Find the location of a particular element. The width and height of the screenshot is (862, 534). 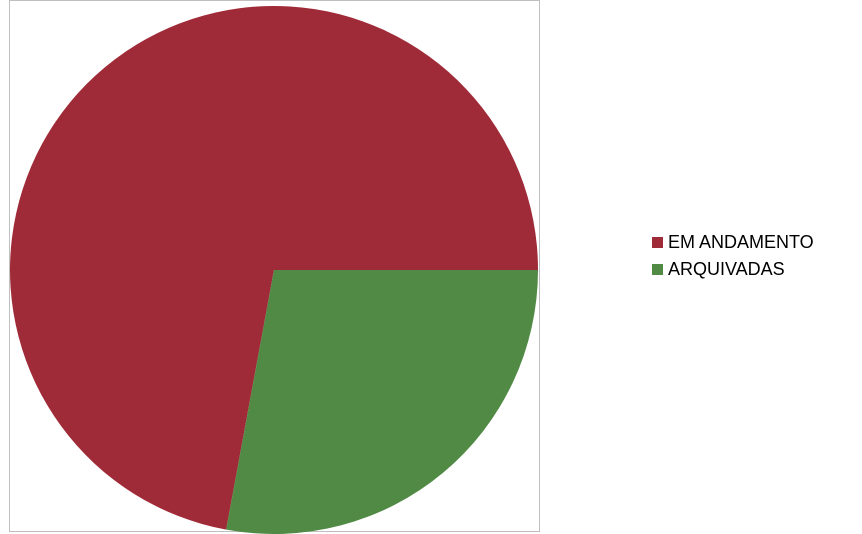

legend-label-arquivadas: ARQUIVADAS is located at coordinates (726, 269).